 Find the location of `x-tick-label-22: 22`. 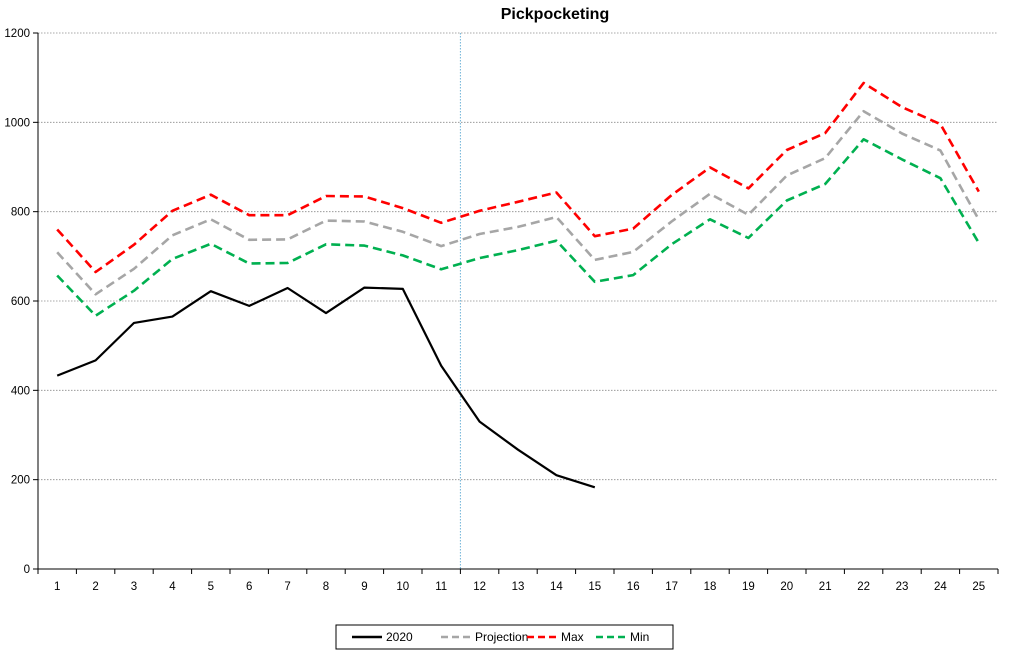

x-tick-label-22: 22 is located at coordinates (863, 587).